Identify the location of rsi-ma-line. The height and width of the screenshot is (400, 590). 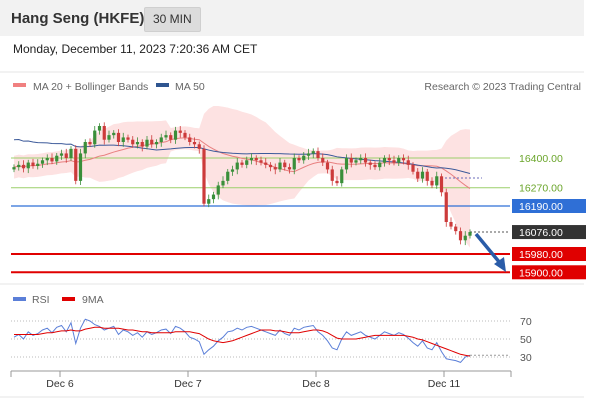
(242, 341).